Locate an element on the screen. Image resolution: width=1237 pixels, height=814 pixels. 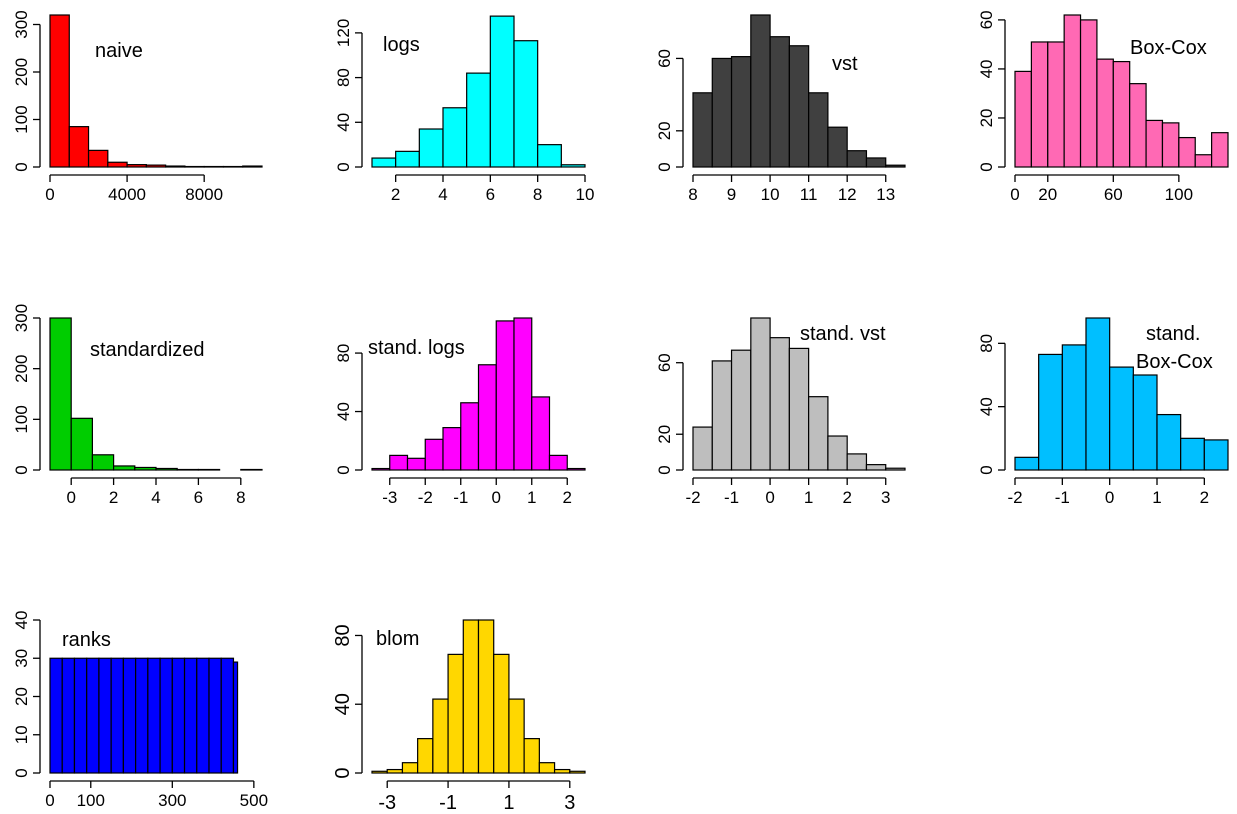
histogram-panel-10: -3 -1 1 3 0 40 80 blom is located at coordinates (459, 716).